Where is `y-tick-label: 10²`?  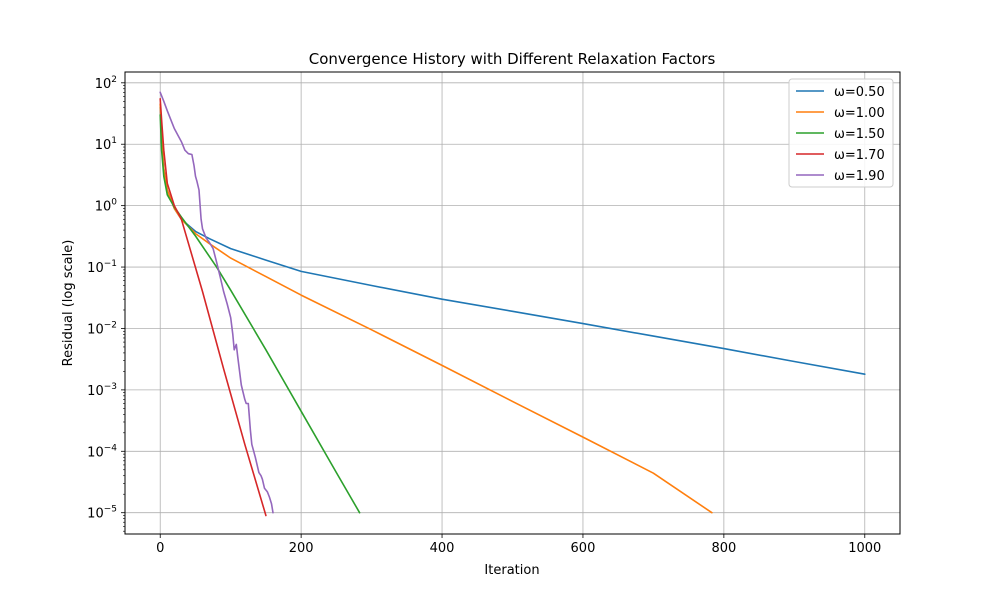 y-tick-label: 10² is located at coordinates (106, 83).